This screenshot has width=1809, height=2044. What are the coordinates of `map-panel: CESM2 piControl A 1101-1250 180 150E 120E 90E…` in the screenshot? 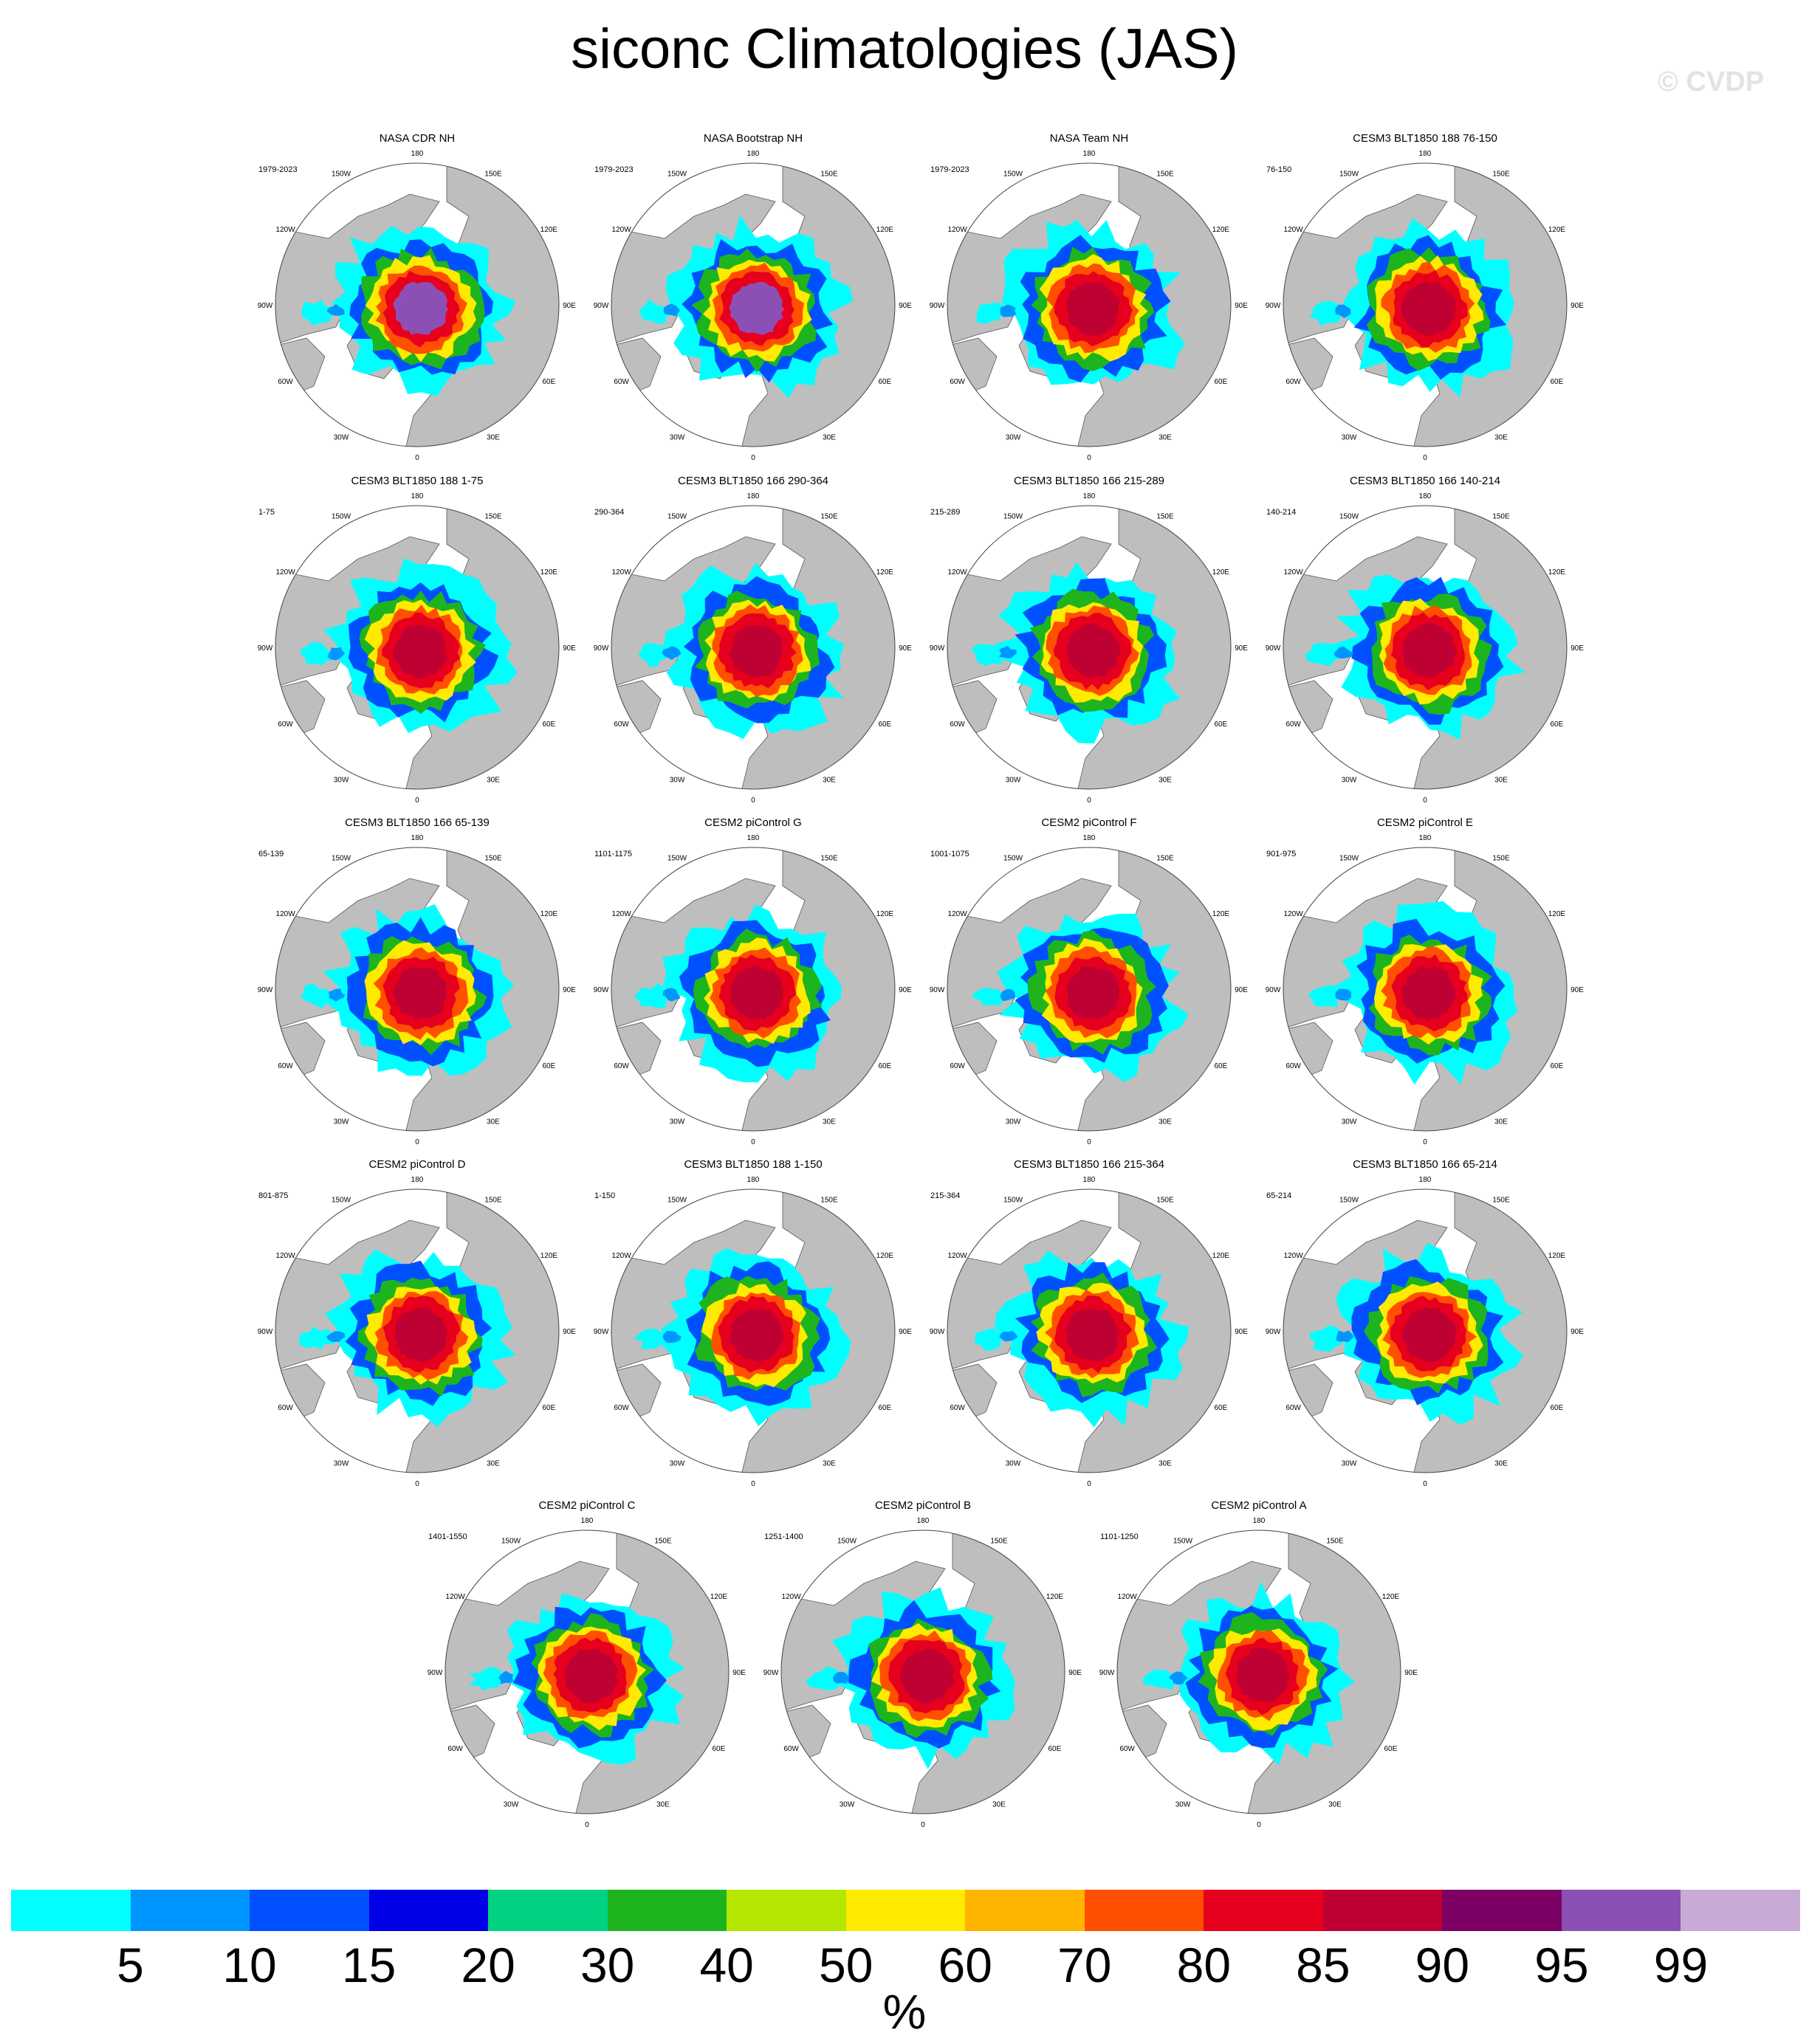 It's located at (1258, 1668).